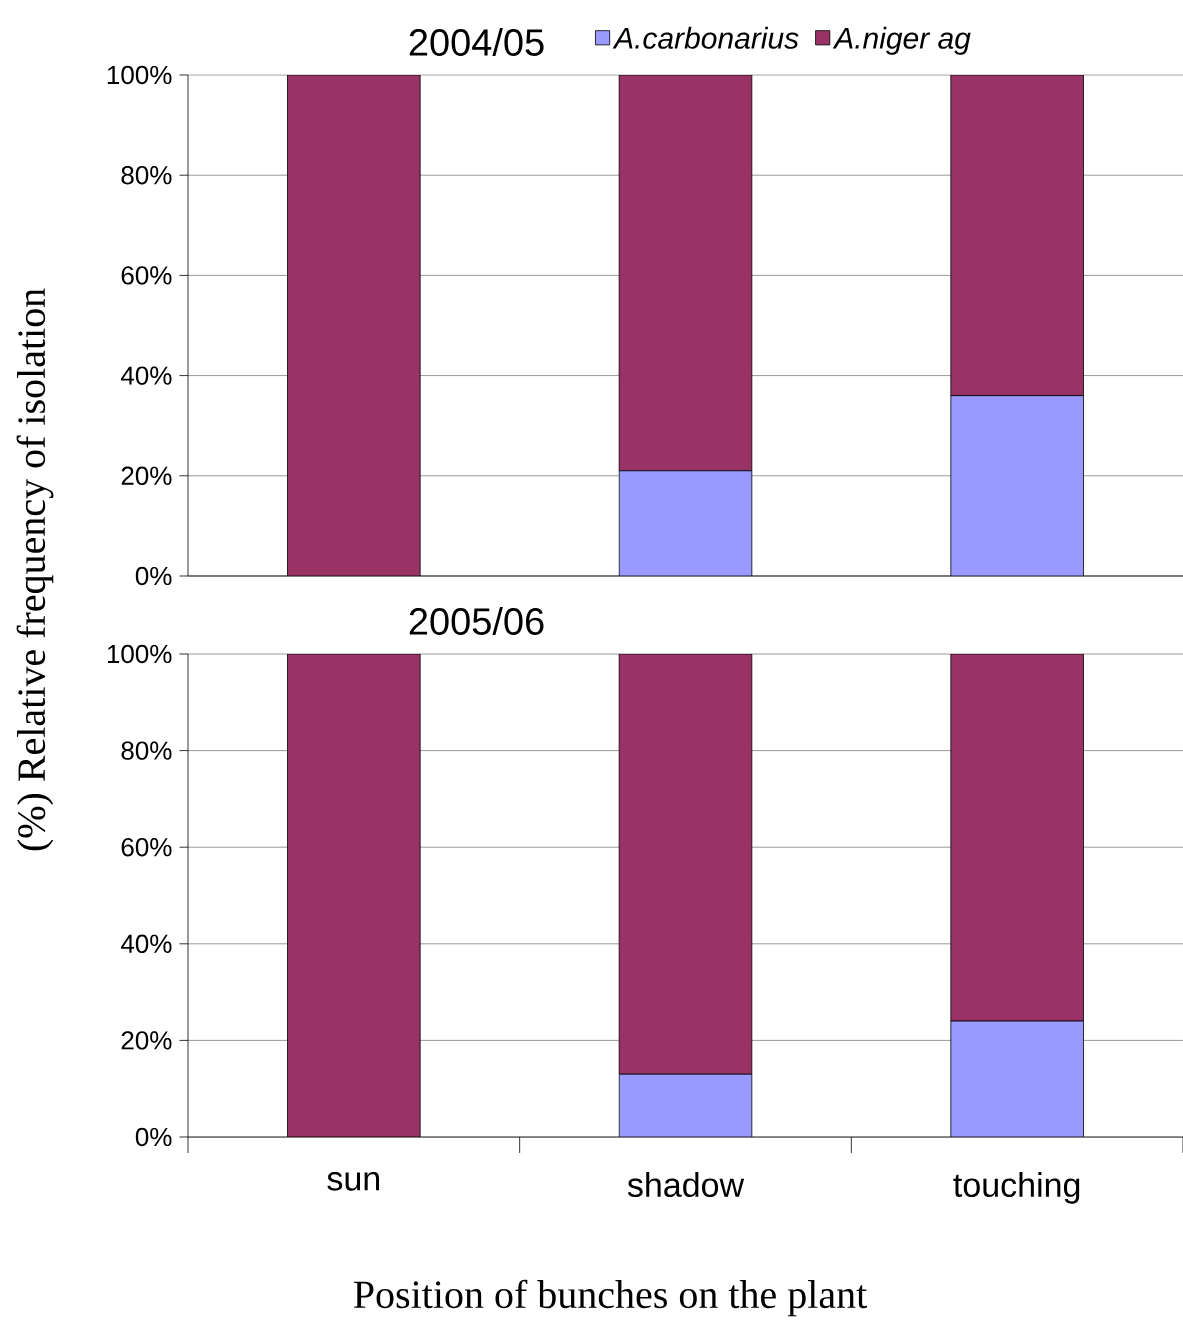 The image size is (1183, 1324). What do you see at coordinates (476, 621) in the screenshot?
I see `chart-title: 2005/06` at bounding box center [476, 621].